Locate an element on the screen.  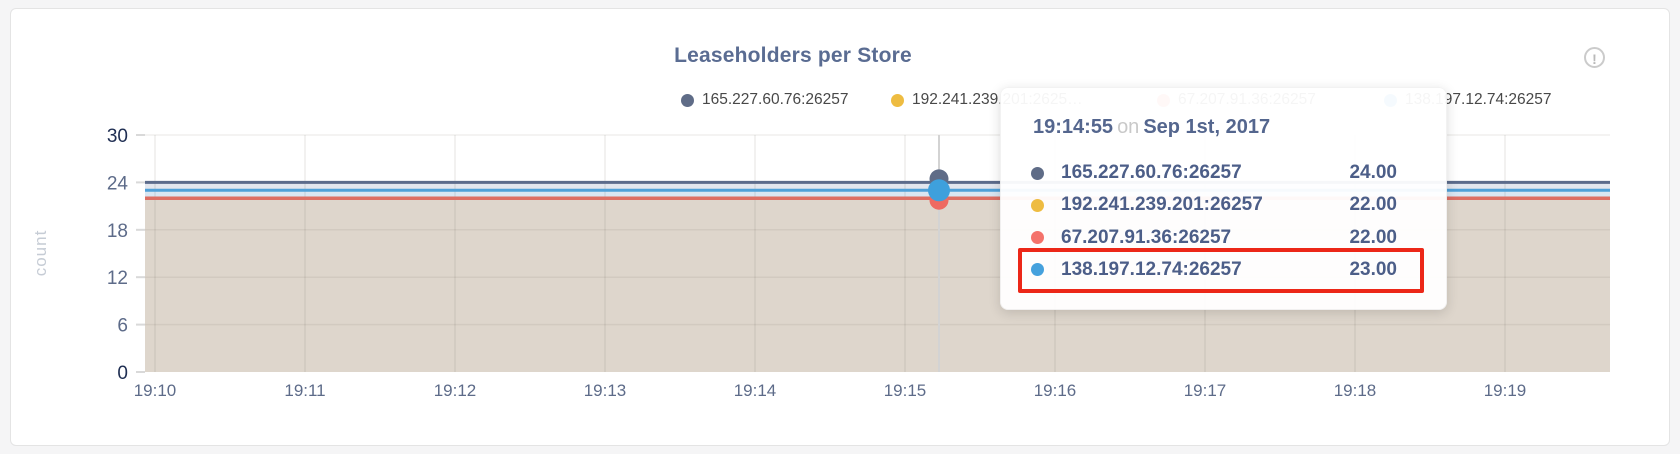
exclamation-glyph: ! is located at coordinates (1594, 59).